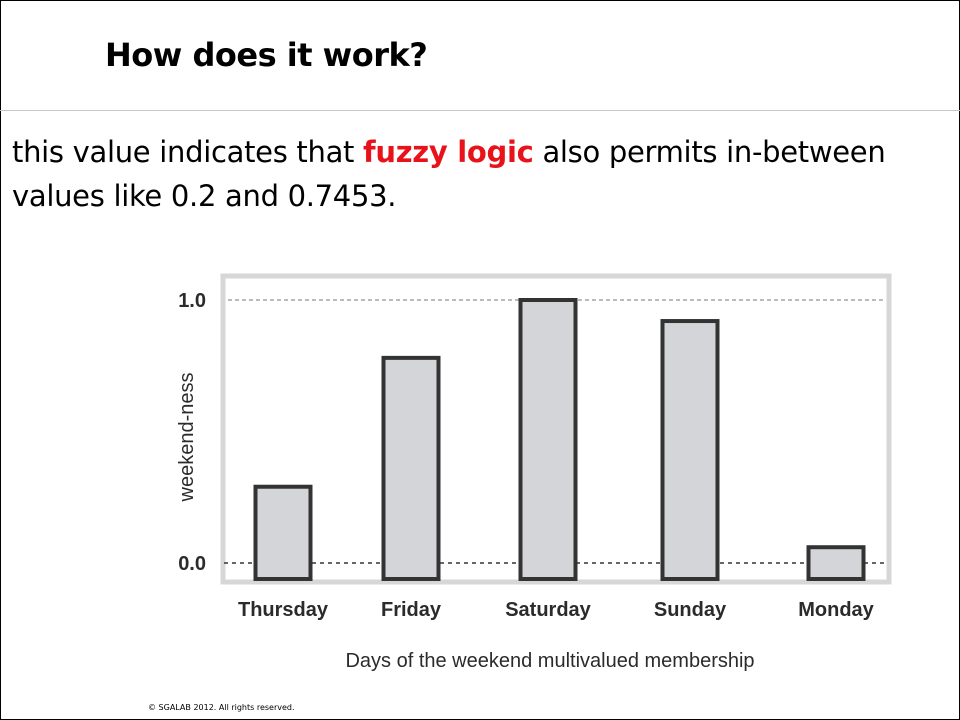 The width and height of the screenshot is (960, 720). Describe the element at coordinates (548, 610) in the screenshot. I see `x-tick-label-saturday: Saturday` at that location.